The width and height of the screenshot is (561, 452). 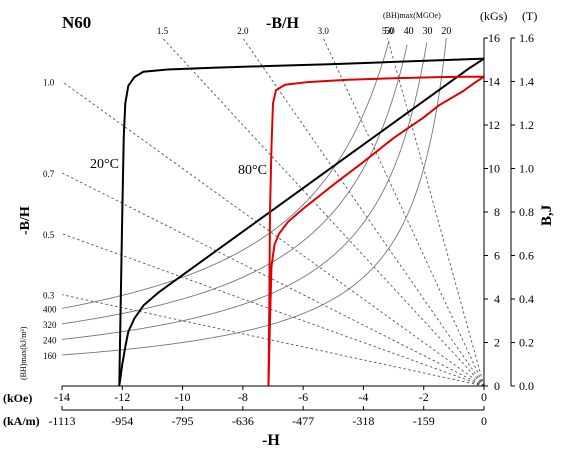 I want to click on x-tick-label: -12, so click(x=122, y=397).